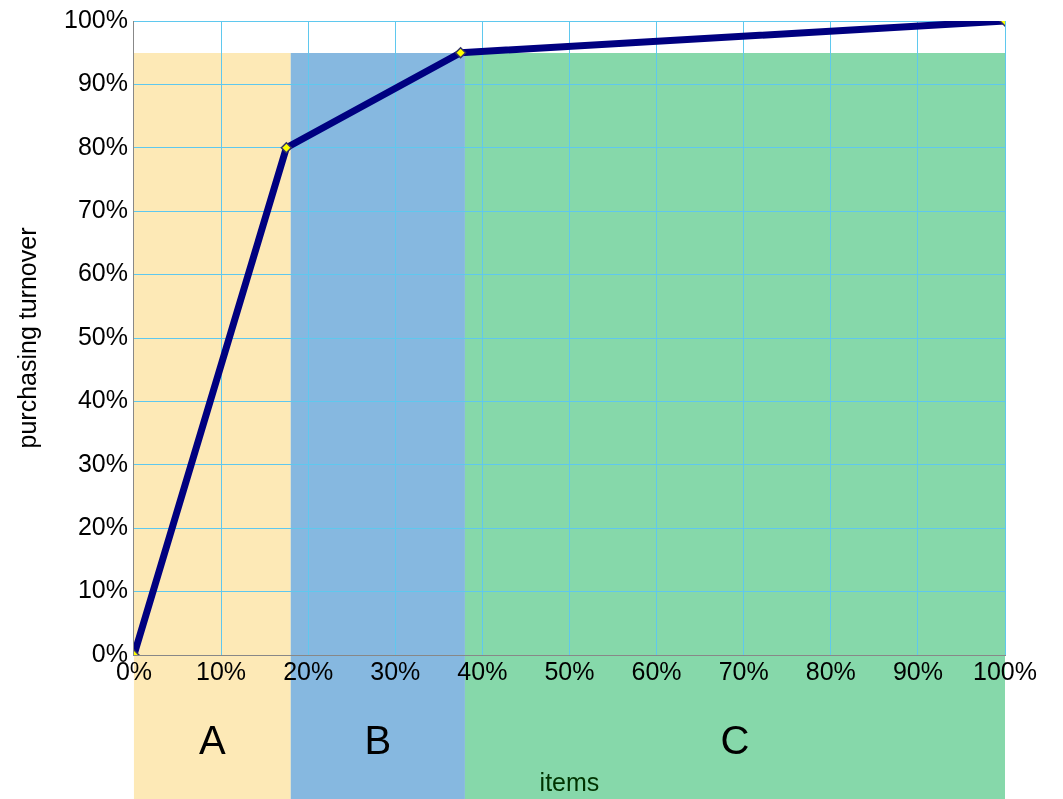  I want to click on x-axis-title: items, so click(569, 781).